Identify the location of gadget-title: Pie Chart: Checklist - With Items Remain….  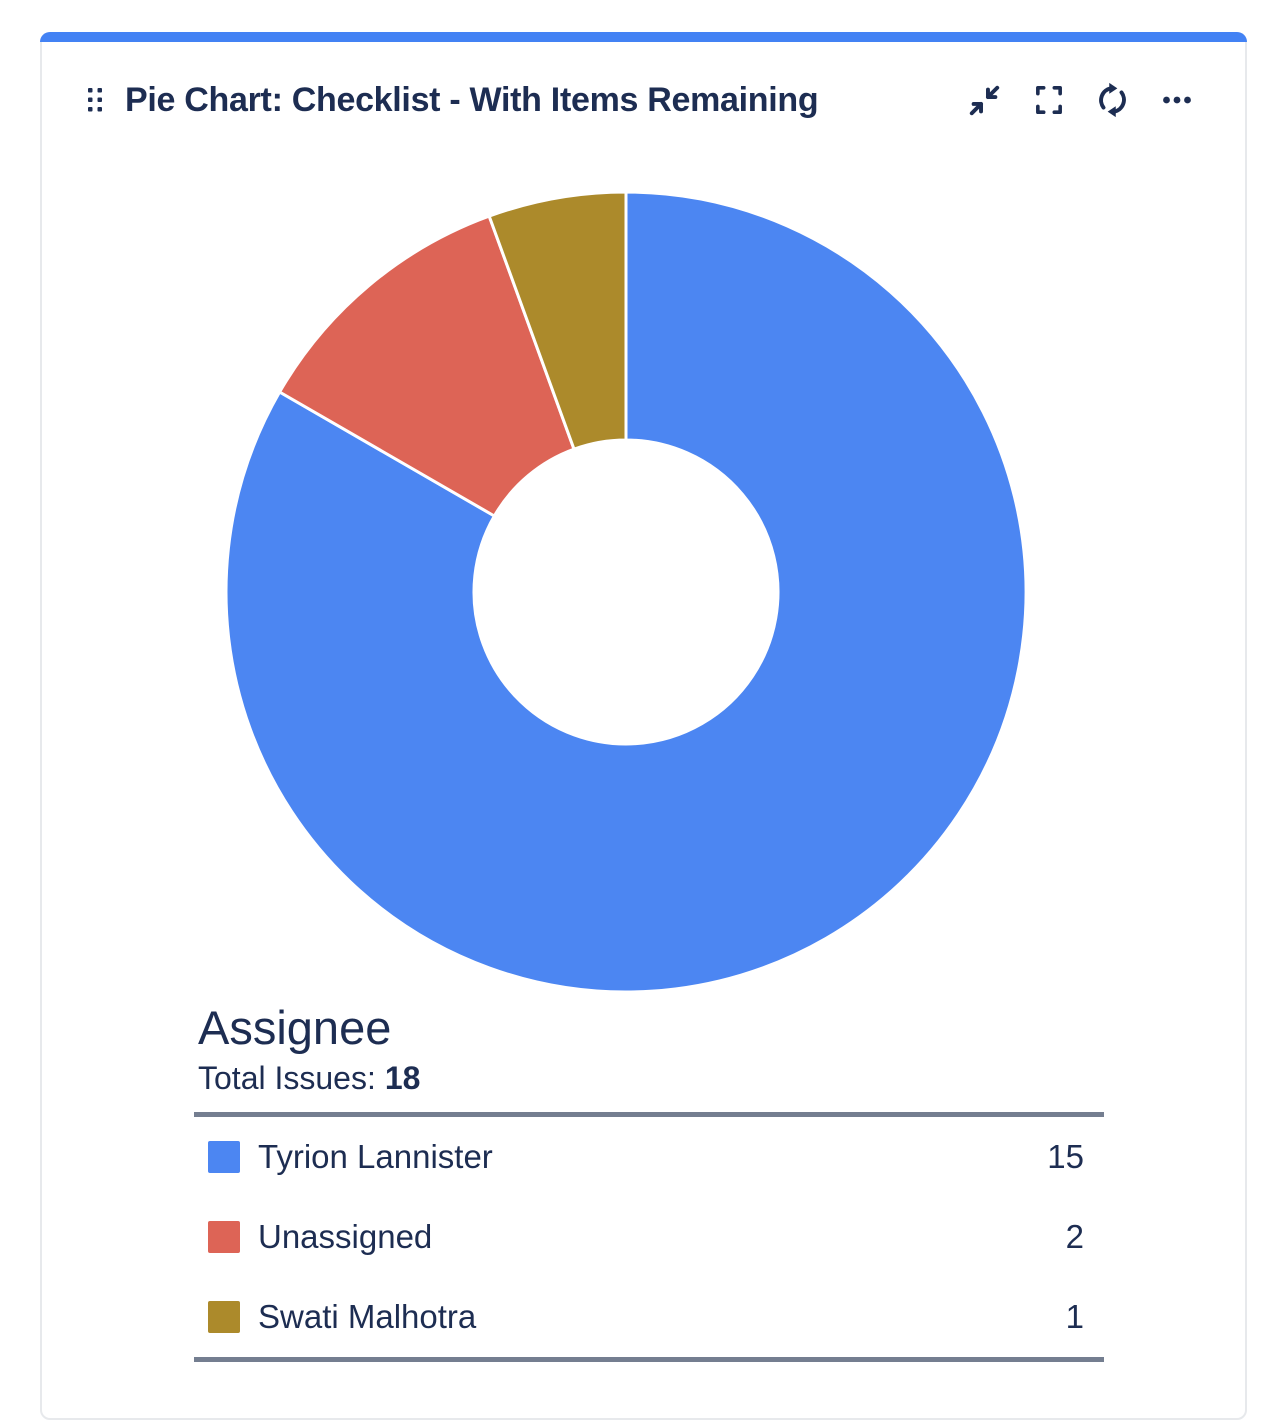
(472, 99).